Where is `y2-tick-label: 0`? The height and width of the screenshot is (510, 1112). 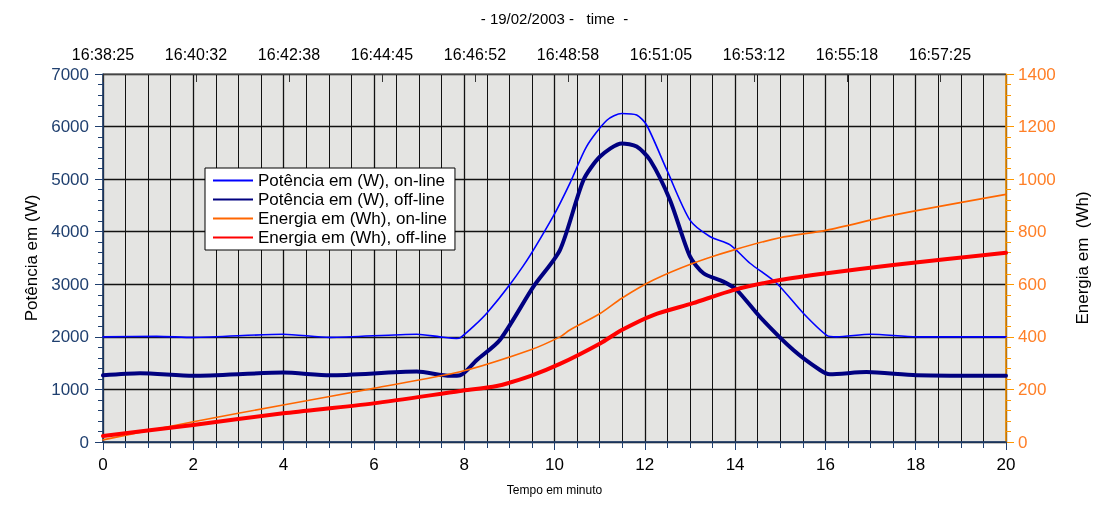 y2-tick-label: 0 is located at coordinates (1023, 442).